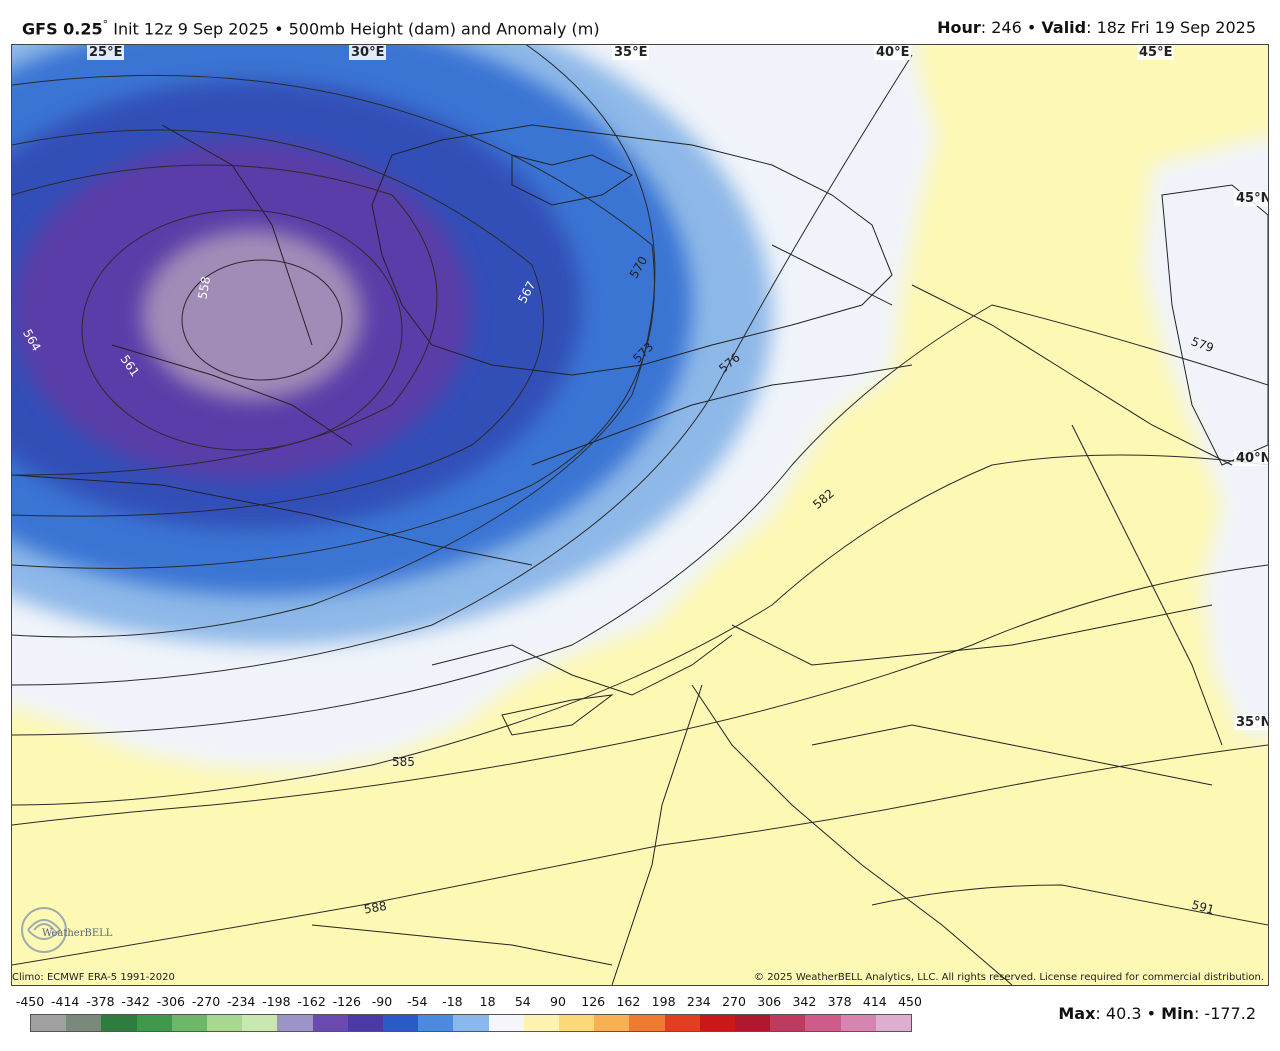 The image size is (1280, 1051). I want to click on hour-value: : 246, so click(1001, 27).